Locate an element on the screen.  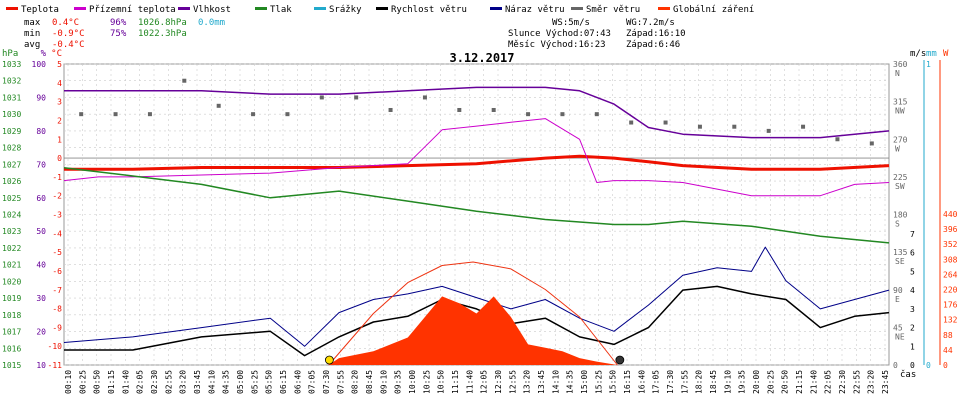
wm2-tick-label: 220 is located at coordinates (950, 290).